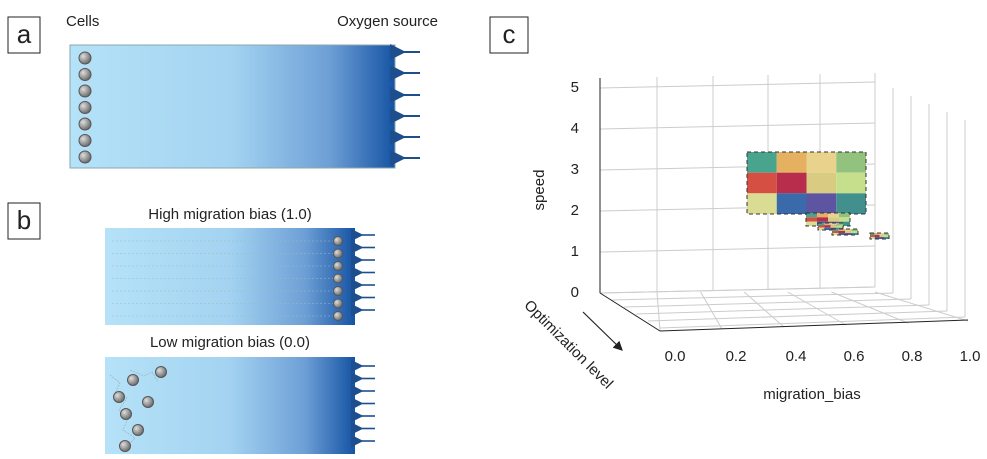  Describe the element at coordinates (575, 87) in the screenshot. I see `z-tick-label: 5` at that location.